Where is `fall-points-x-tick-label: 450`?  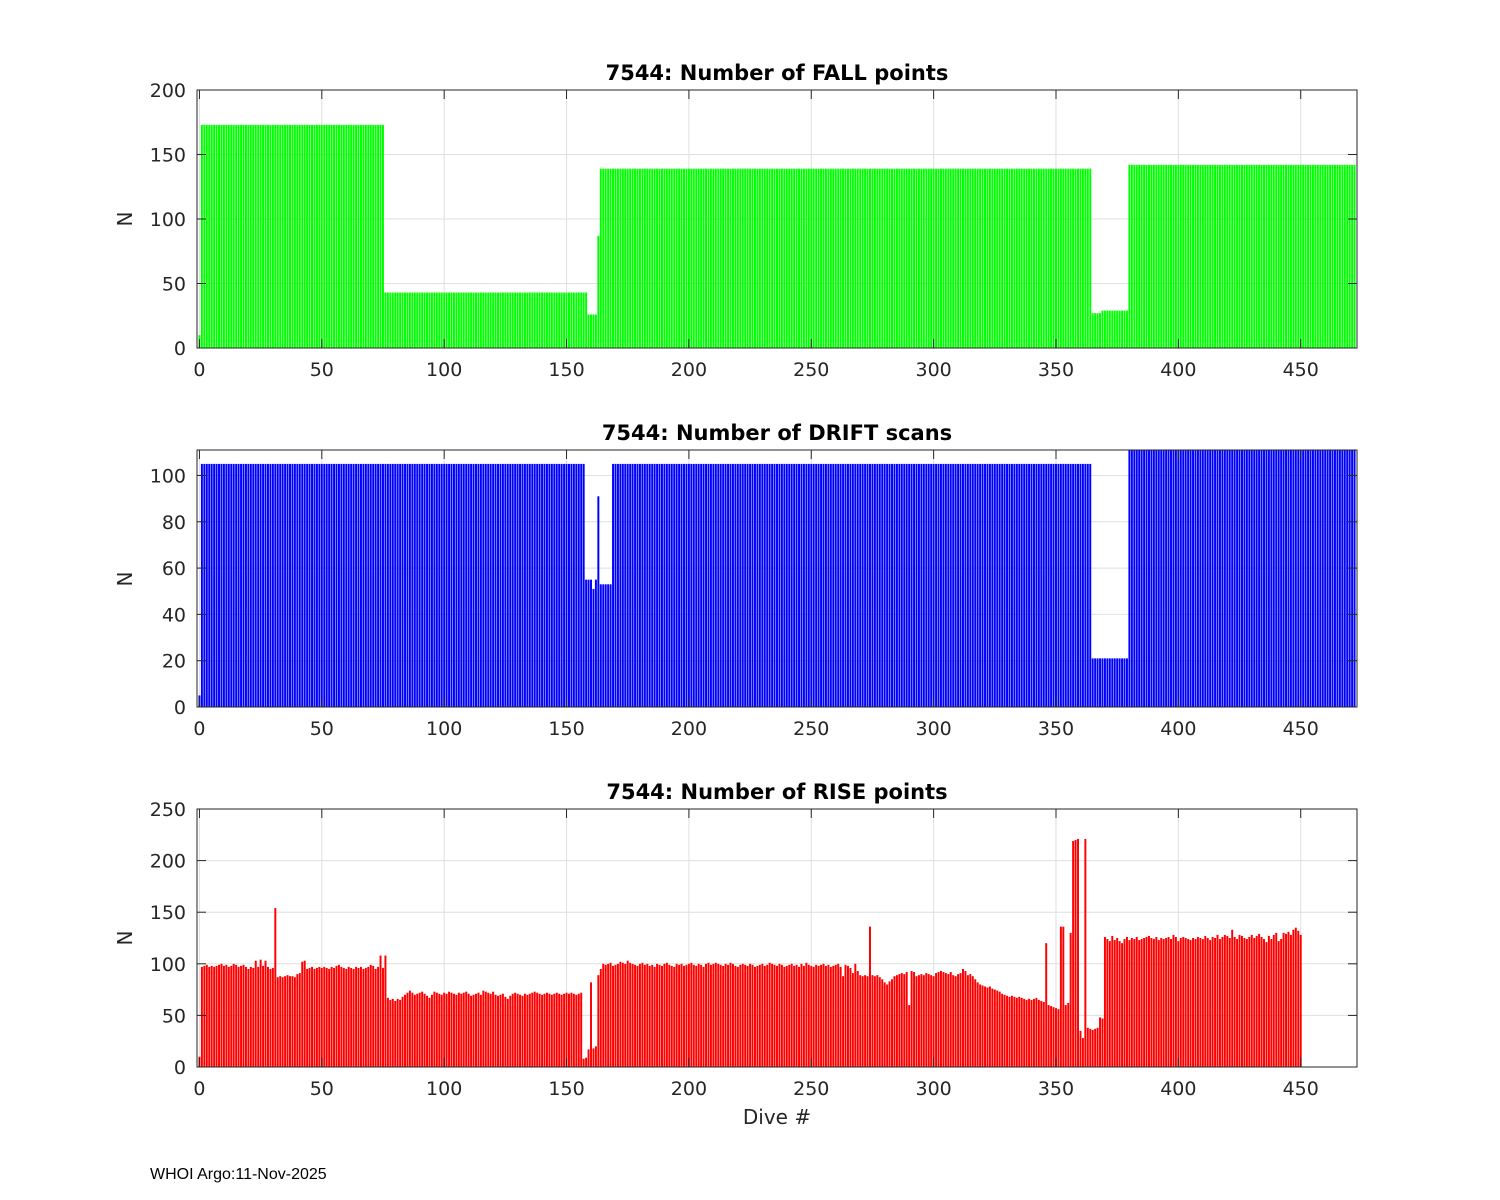 fall-points-x-tick-label: 450 is located at coordinates (1301, 370).